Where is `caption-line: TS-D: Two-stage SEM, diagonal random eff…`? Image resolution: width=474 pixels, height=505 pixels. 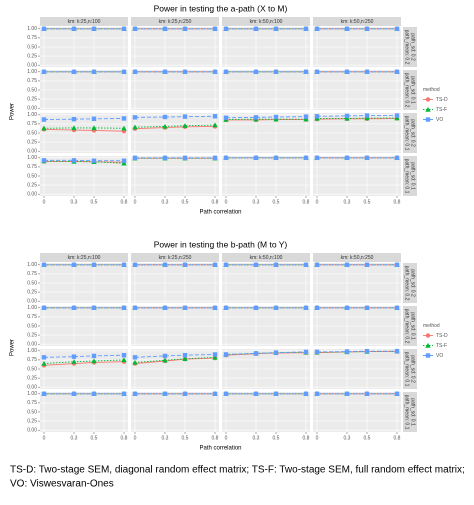
caption-line: TS-D: Two-stage SEM, diagonal random eff… is located at coordinates (237, 470).